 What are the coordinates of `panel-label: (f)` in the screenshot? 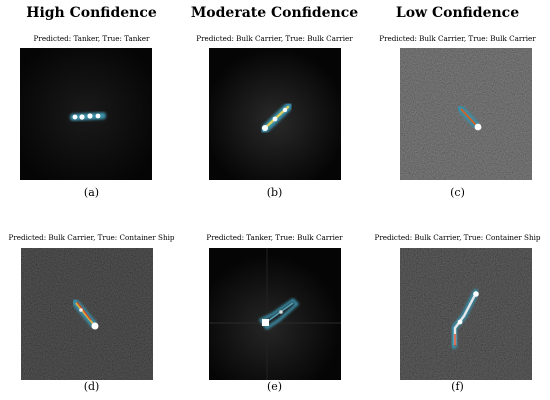 It's located at (457, 386).